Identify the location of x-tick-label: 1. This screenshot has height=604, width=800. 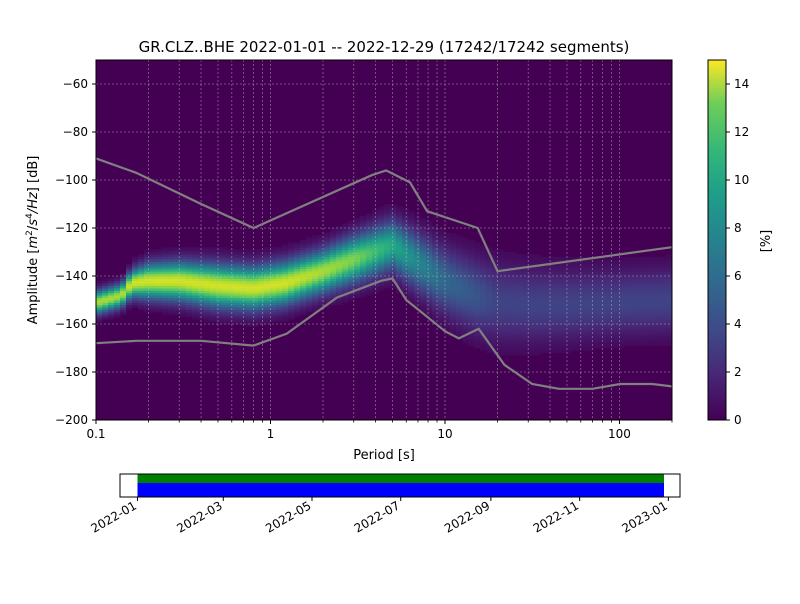
(271, 434).